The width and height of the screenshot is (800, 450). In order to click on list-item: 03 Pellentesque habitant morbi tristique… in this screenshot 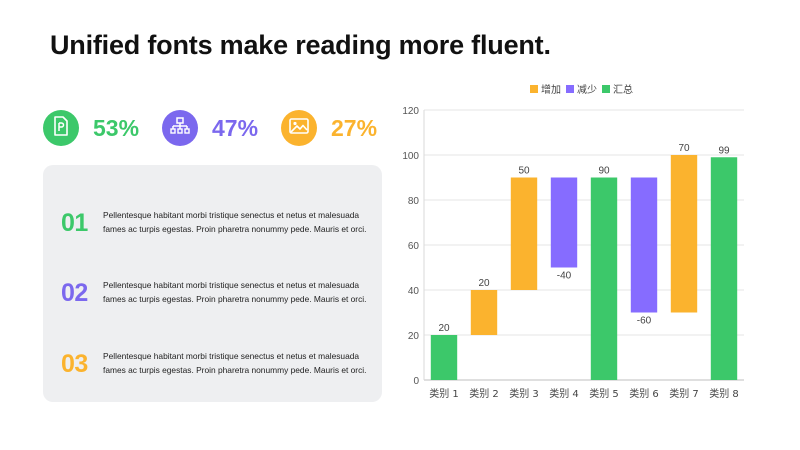, I will do `click(212, 364)`.